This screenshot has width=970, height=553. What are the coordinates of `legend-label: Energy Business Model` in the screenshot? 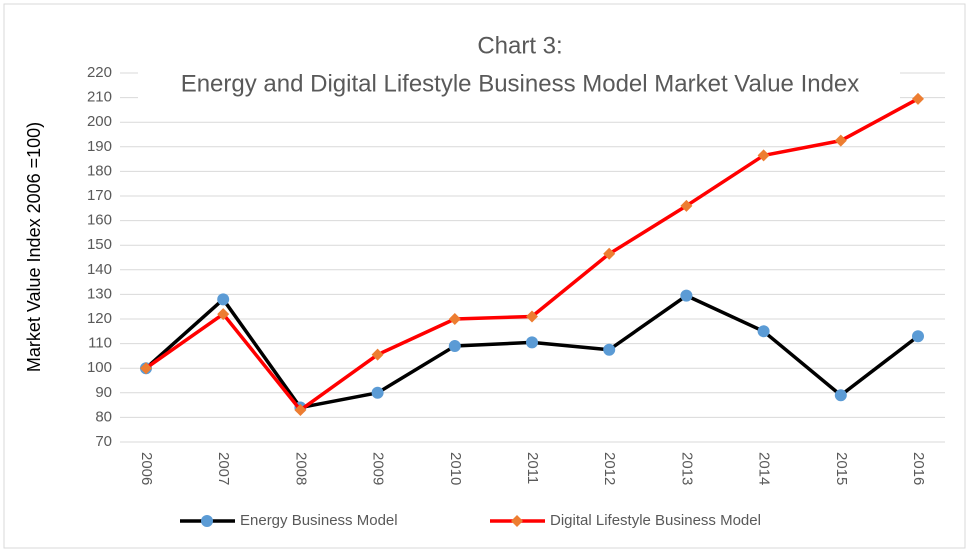 It's located at (319, 520).